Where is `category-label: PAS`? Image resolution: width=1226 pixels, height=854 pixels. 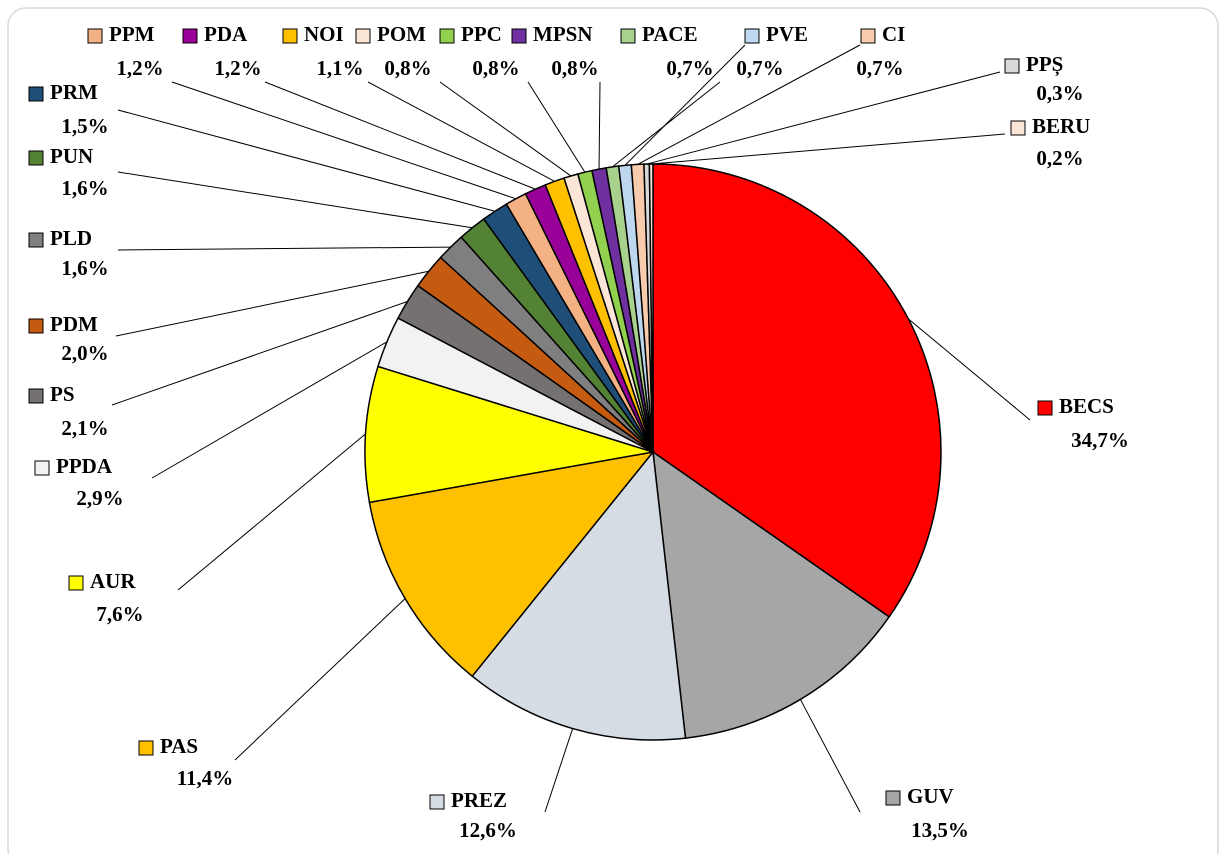
category-label: PAS is located at coordinates (179, 746).